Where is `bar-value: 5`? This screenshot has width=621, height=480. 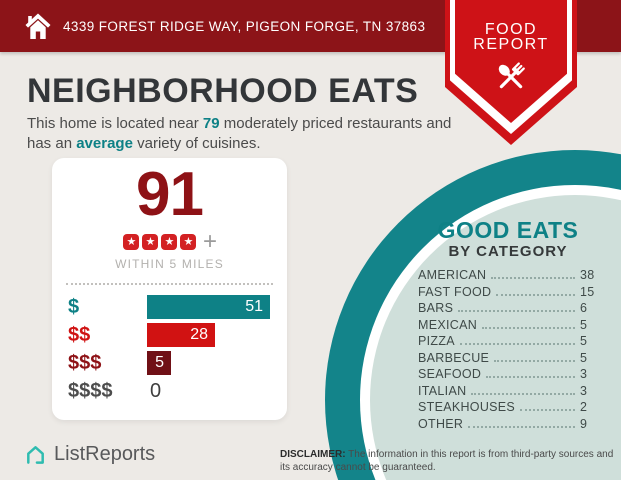
bar-value: 5 is located at coordinates (159, 362).